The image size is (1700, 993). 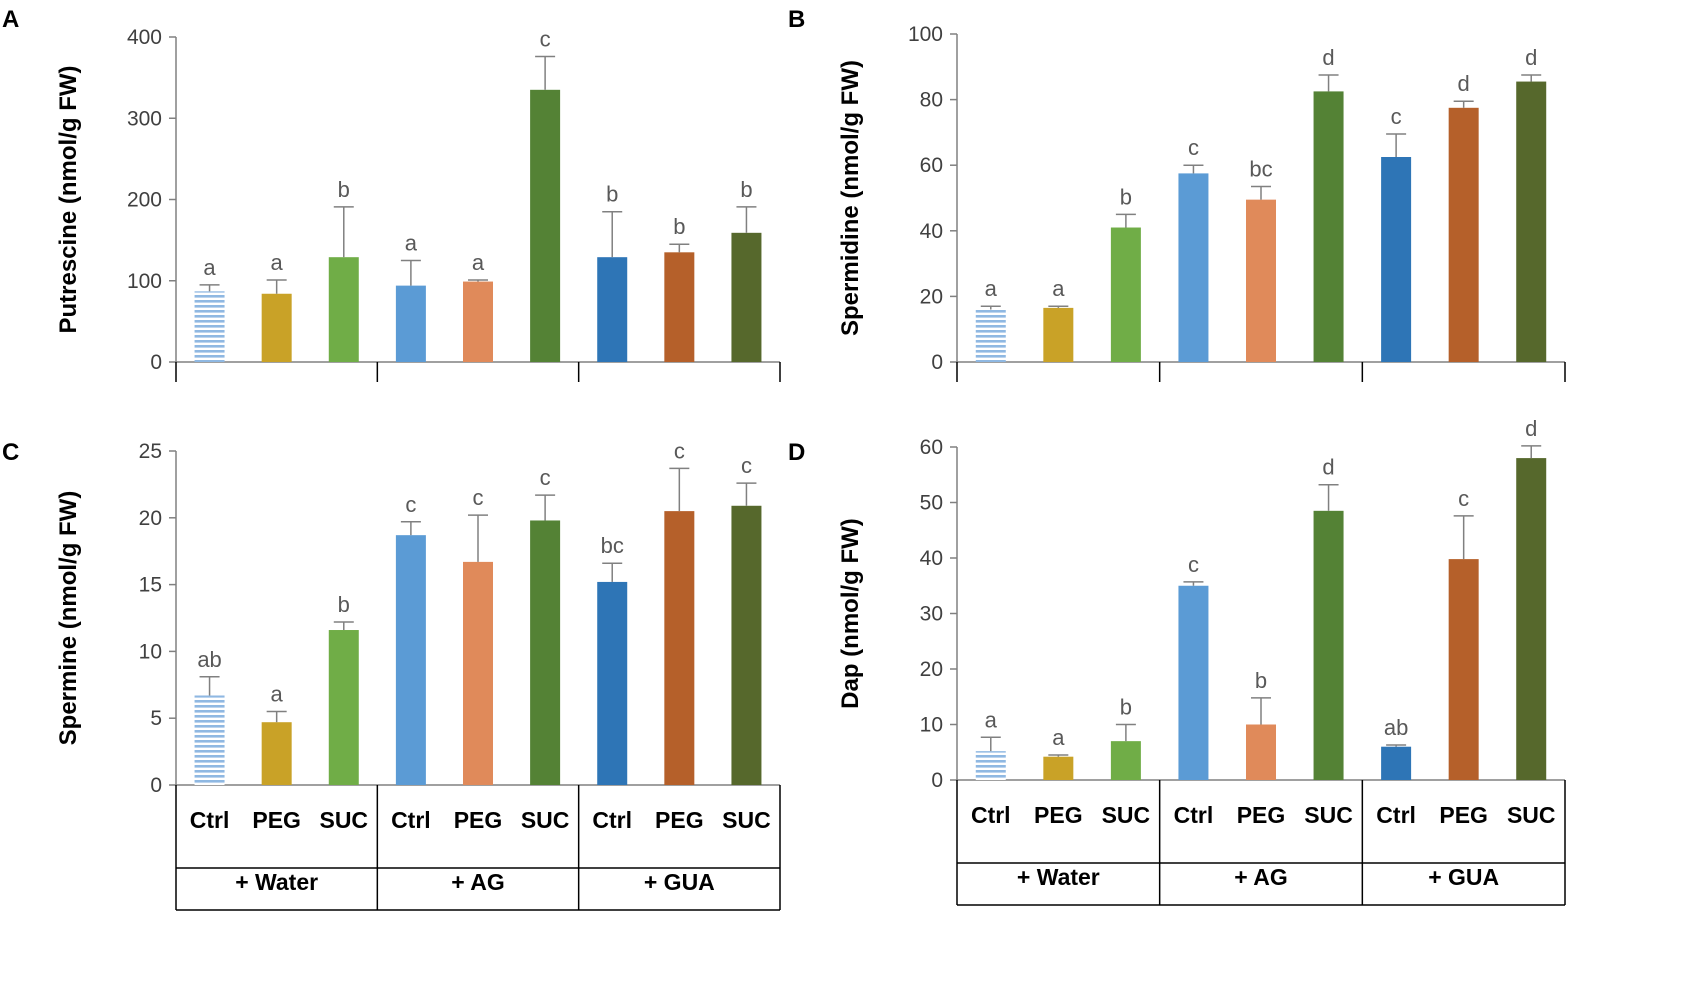 What do you see at coordinates (10, 19) in the screenshot?
I see `panel-letter: A` at bounding box center [10, 19].